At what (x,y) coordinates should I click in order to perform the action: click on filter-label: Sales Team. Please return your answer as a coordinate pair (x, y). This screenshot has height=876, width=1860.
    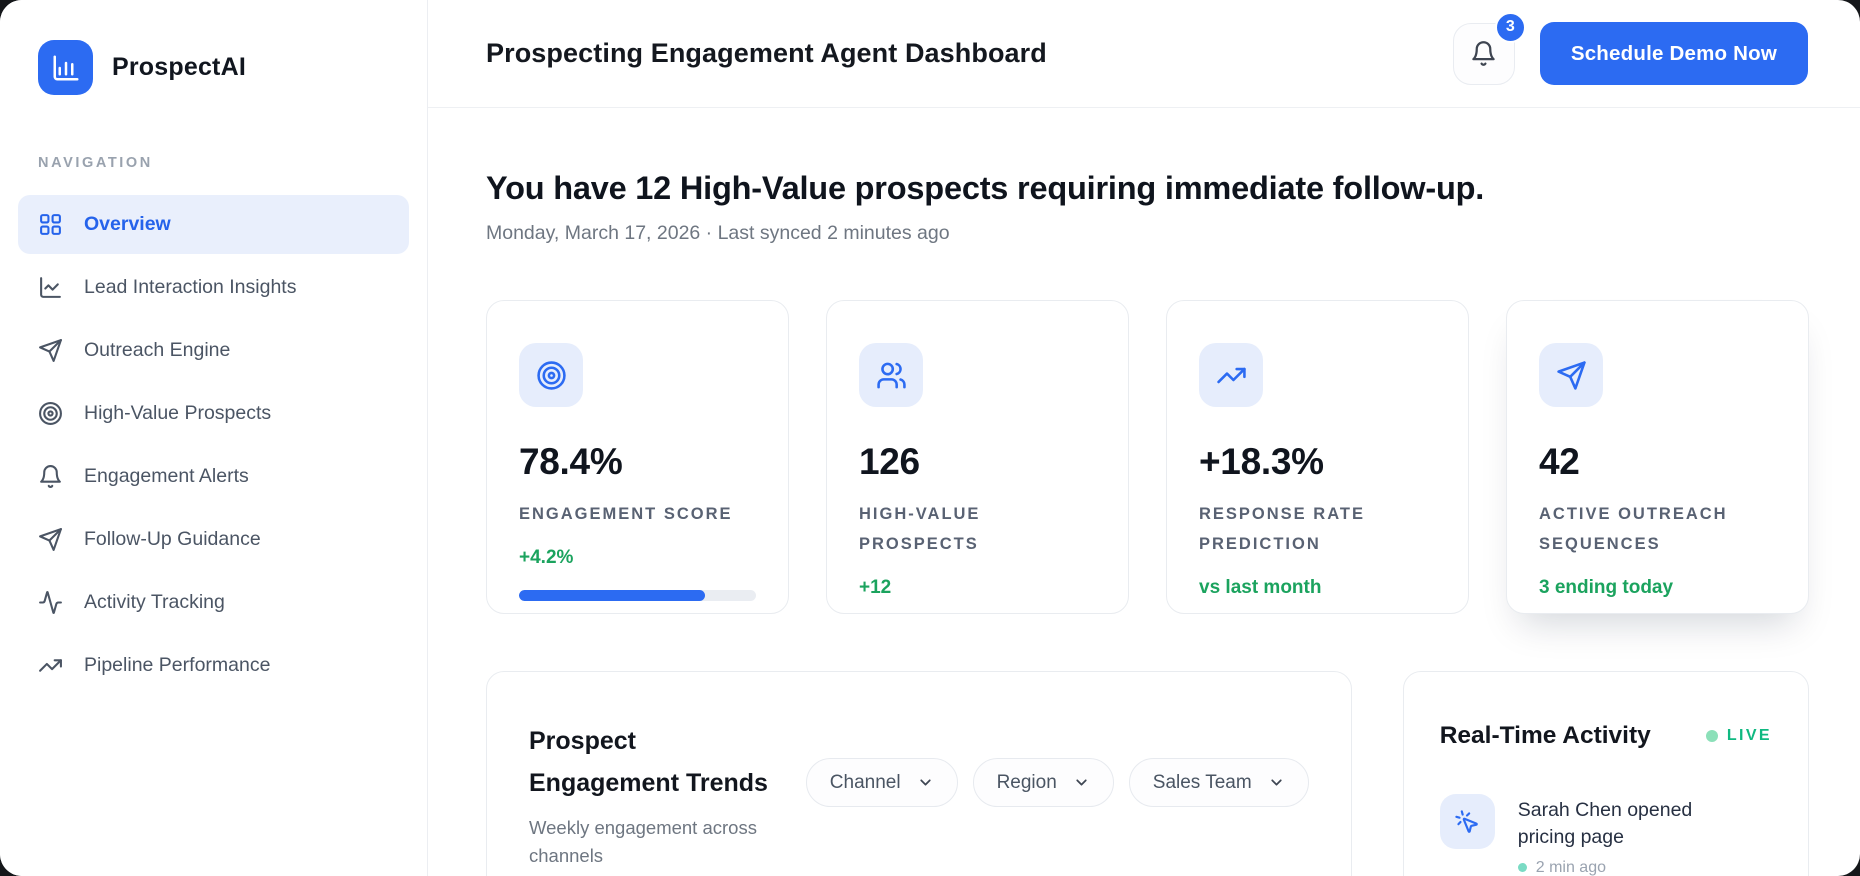
    Looking at the image, I should click on (1202, 782).